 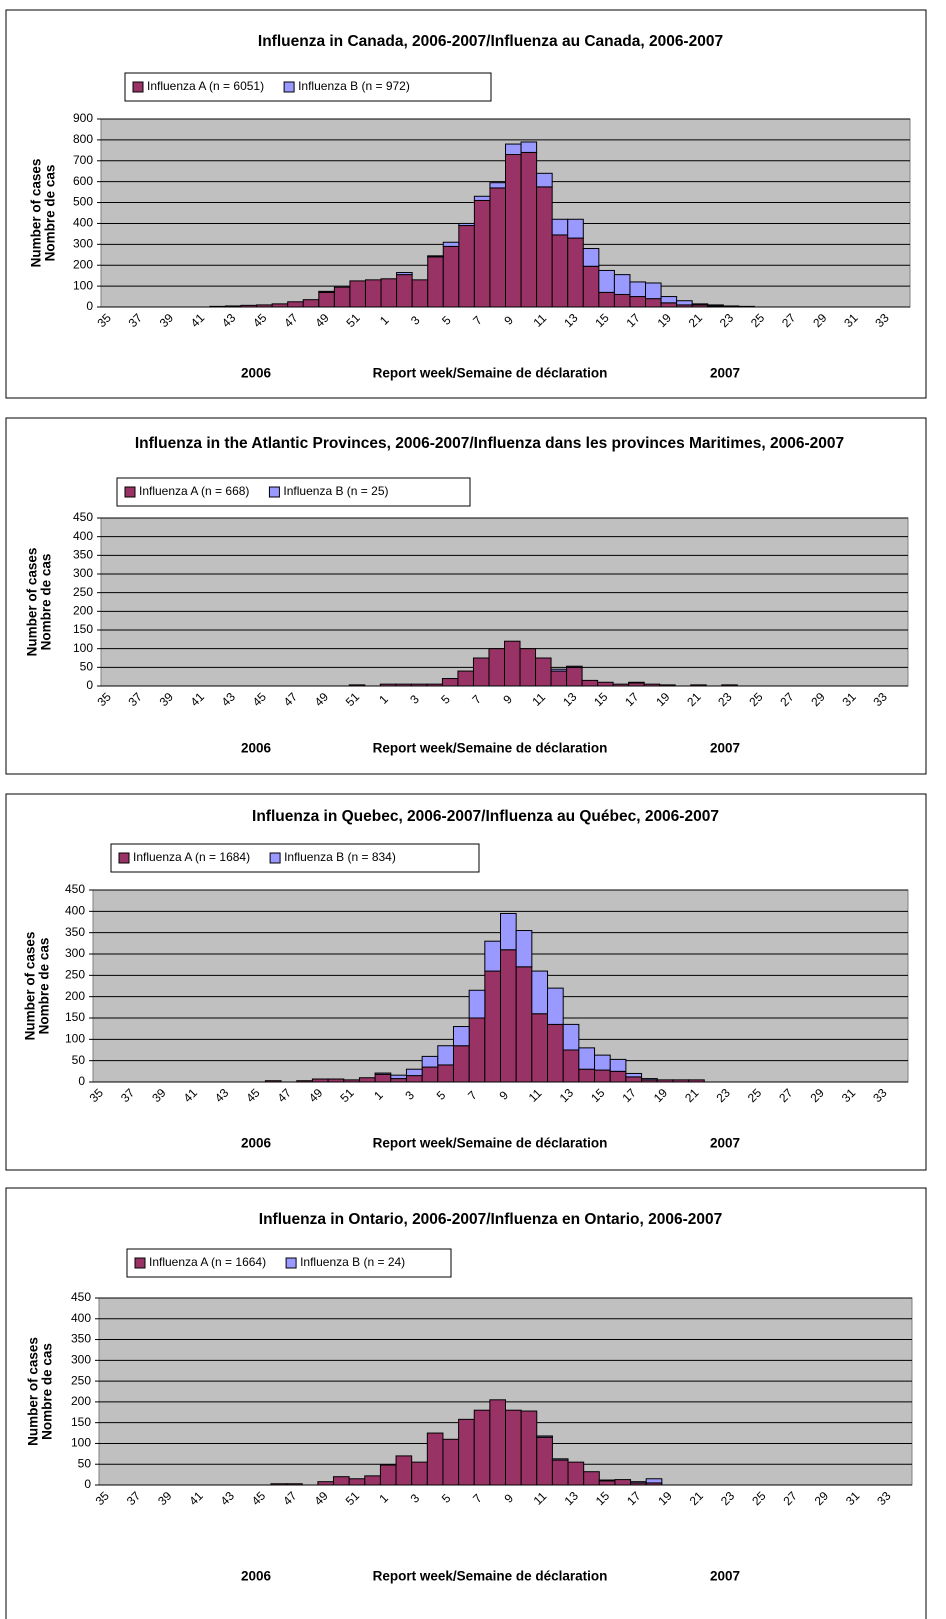 I want to click on x-axis-title: Report week/Semaine de déclaration, so click(x=490, y=1576).